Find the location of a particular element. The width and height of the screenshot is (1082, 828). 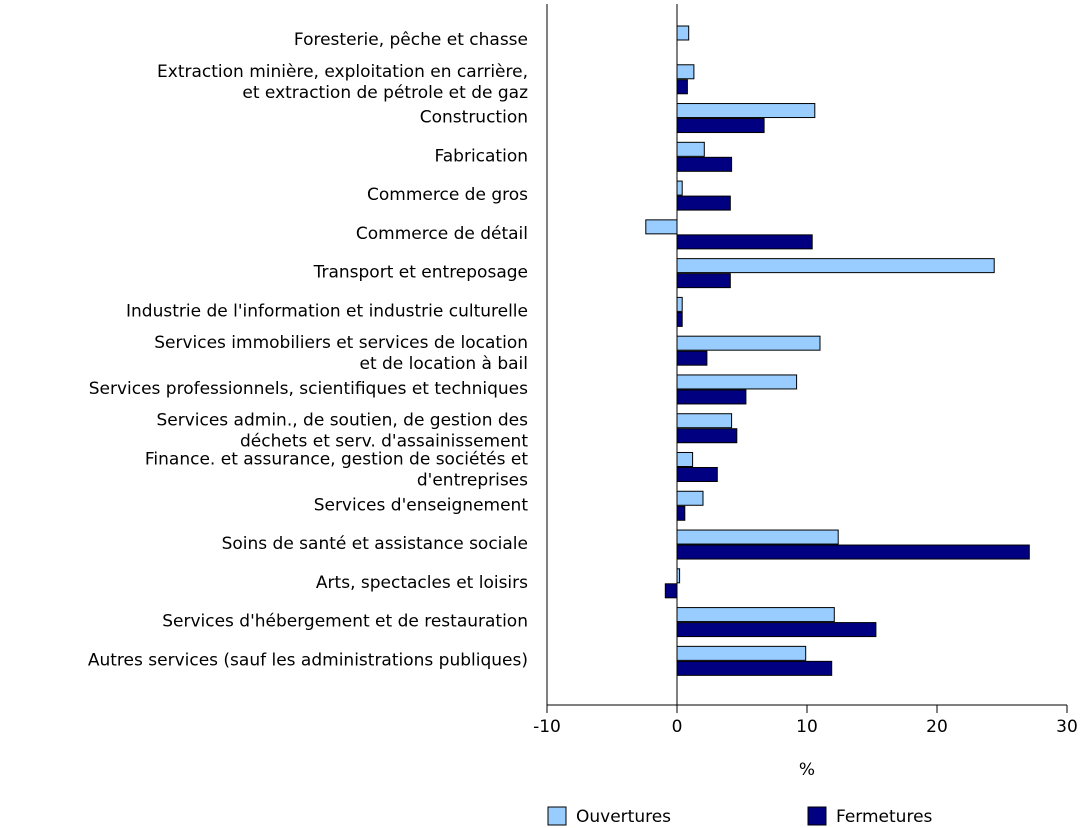

category-label: Commerce de détail is located at coordinates (442, 234).